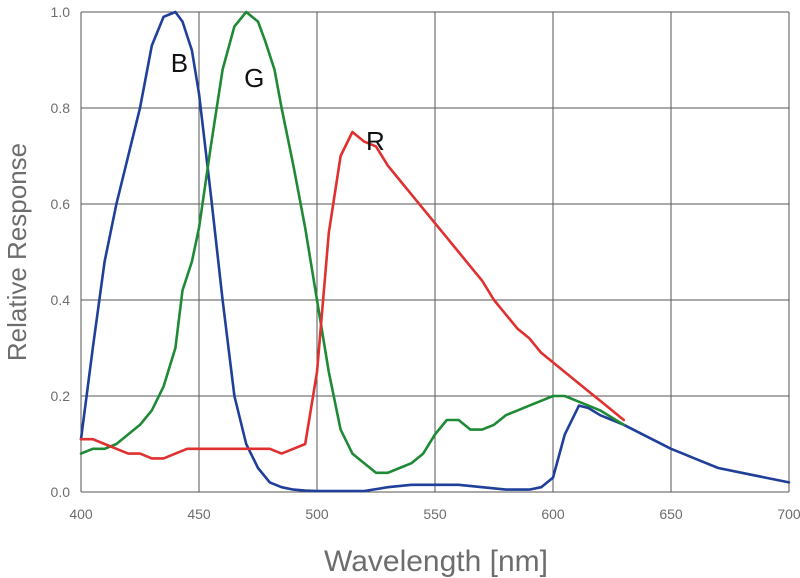 The height and width of the screenshot is (578, 800). I want to click on x-tick-label: 450, so click(199, 514).